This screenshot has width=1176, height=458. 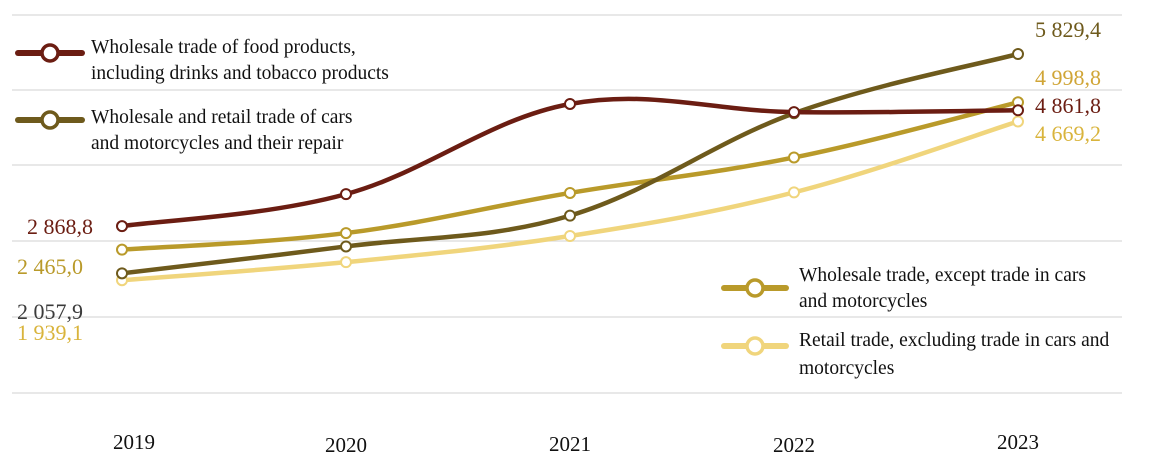 I want to click on data-label-last-series-1: 5 829,4, so click(x=1068, y=29).